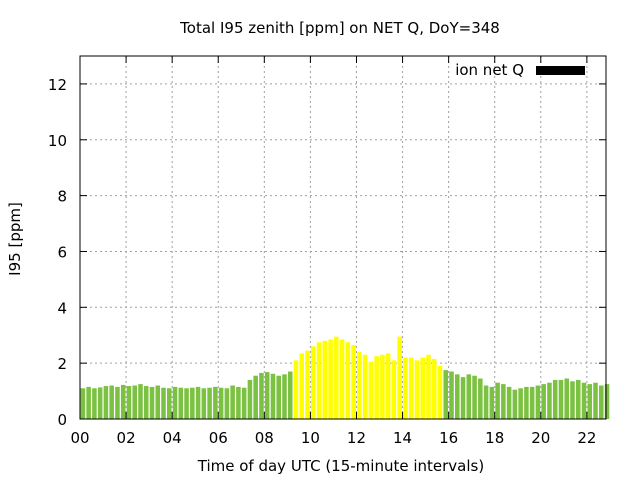 The height and width of the screenshot is (480, 640). What do you see at coordinates (57, 85) in the screenshot?
I see `y-tick-label: 12` at bounding box center [57, 85].